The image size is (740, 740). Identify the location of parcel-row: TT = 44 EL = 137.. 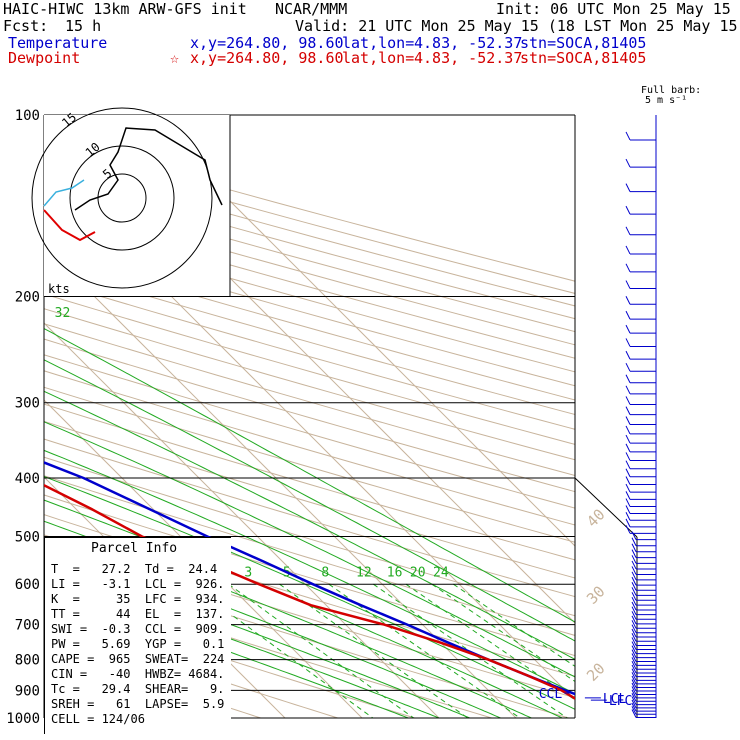
(138, 614).